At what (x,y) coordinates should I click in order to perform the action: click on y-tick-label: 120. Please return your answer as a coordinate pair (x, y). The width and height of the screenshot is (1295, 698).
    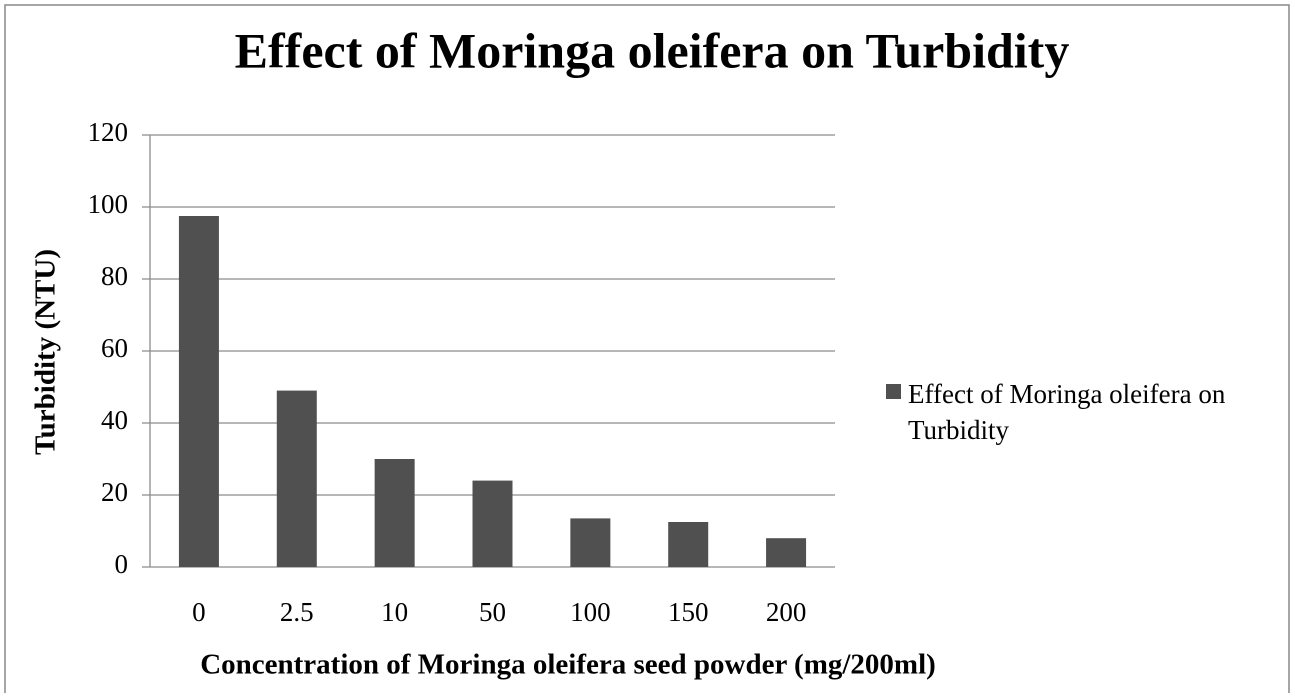
    Looking at the image, I should click on (108, 132).